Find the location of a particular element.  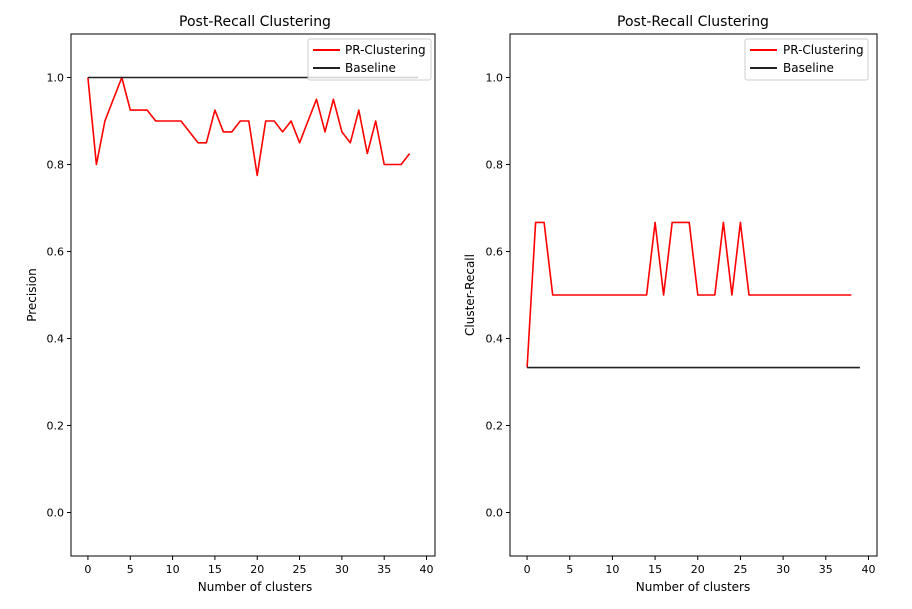

chart-right-xtick-label: 35 is located at coordinates (826, 569).